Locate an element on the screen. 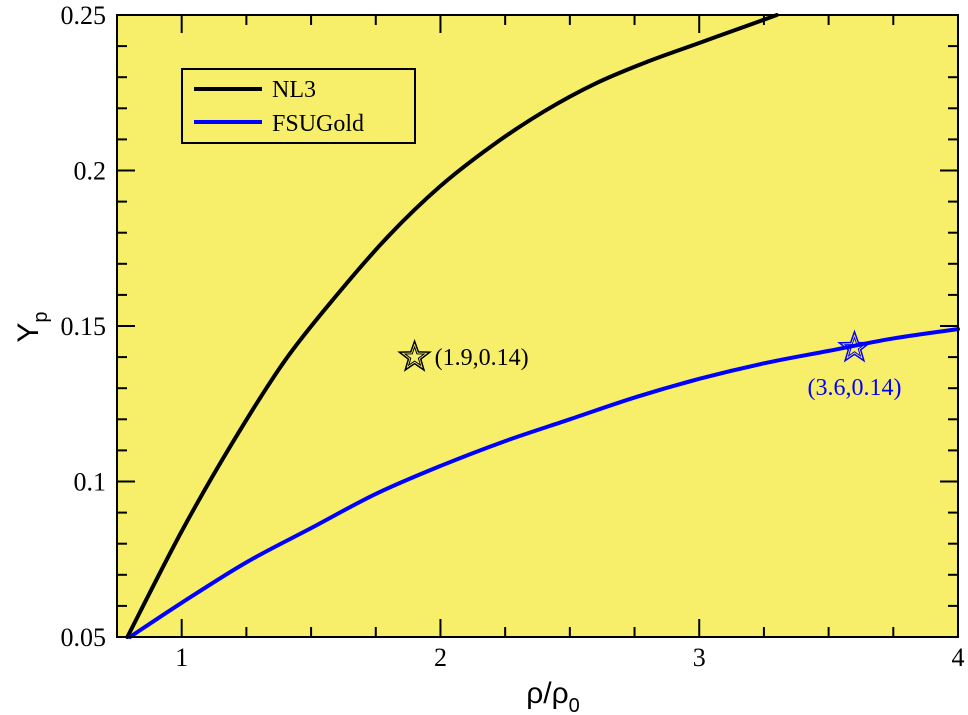 The width and height of the screenshot is (968, 715). x-axis-label-sub: 0 is located at coordinates (574, 705).